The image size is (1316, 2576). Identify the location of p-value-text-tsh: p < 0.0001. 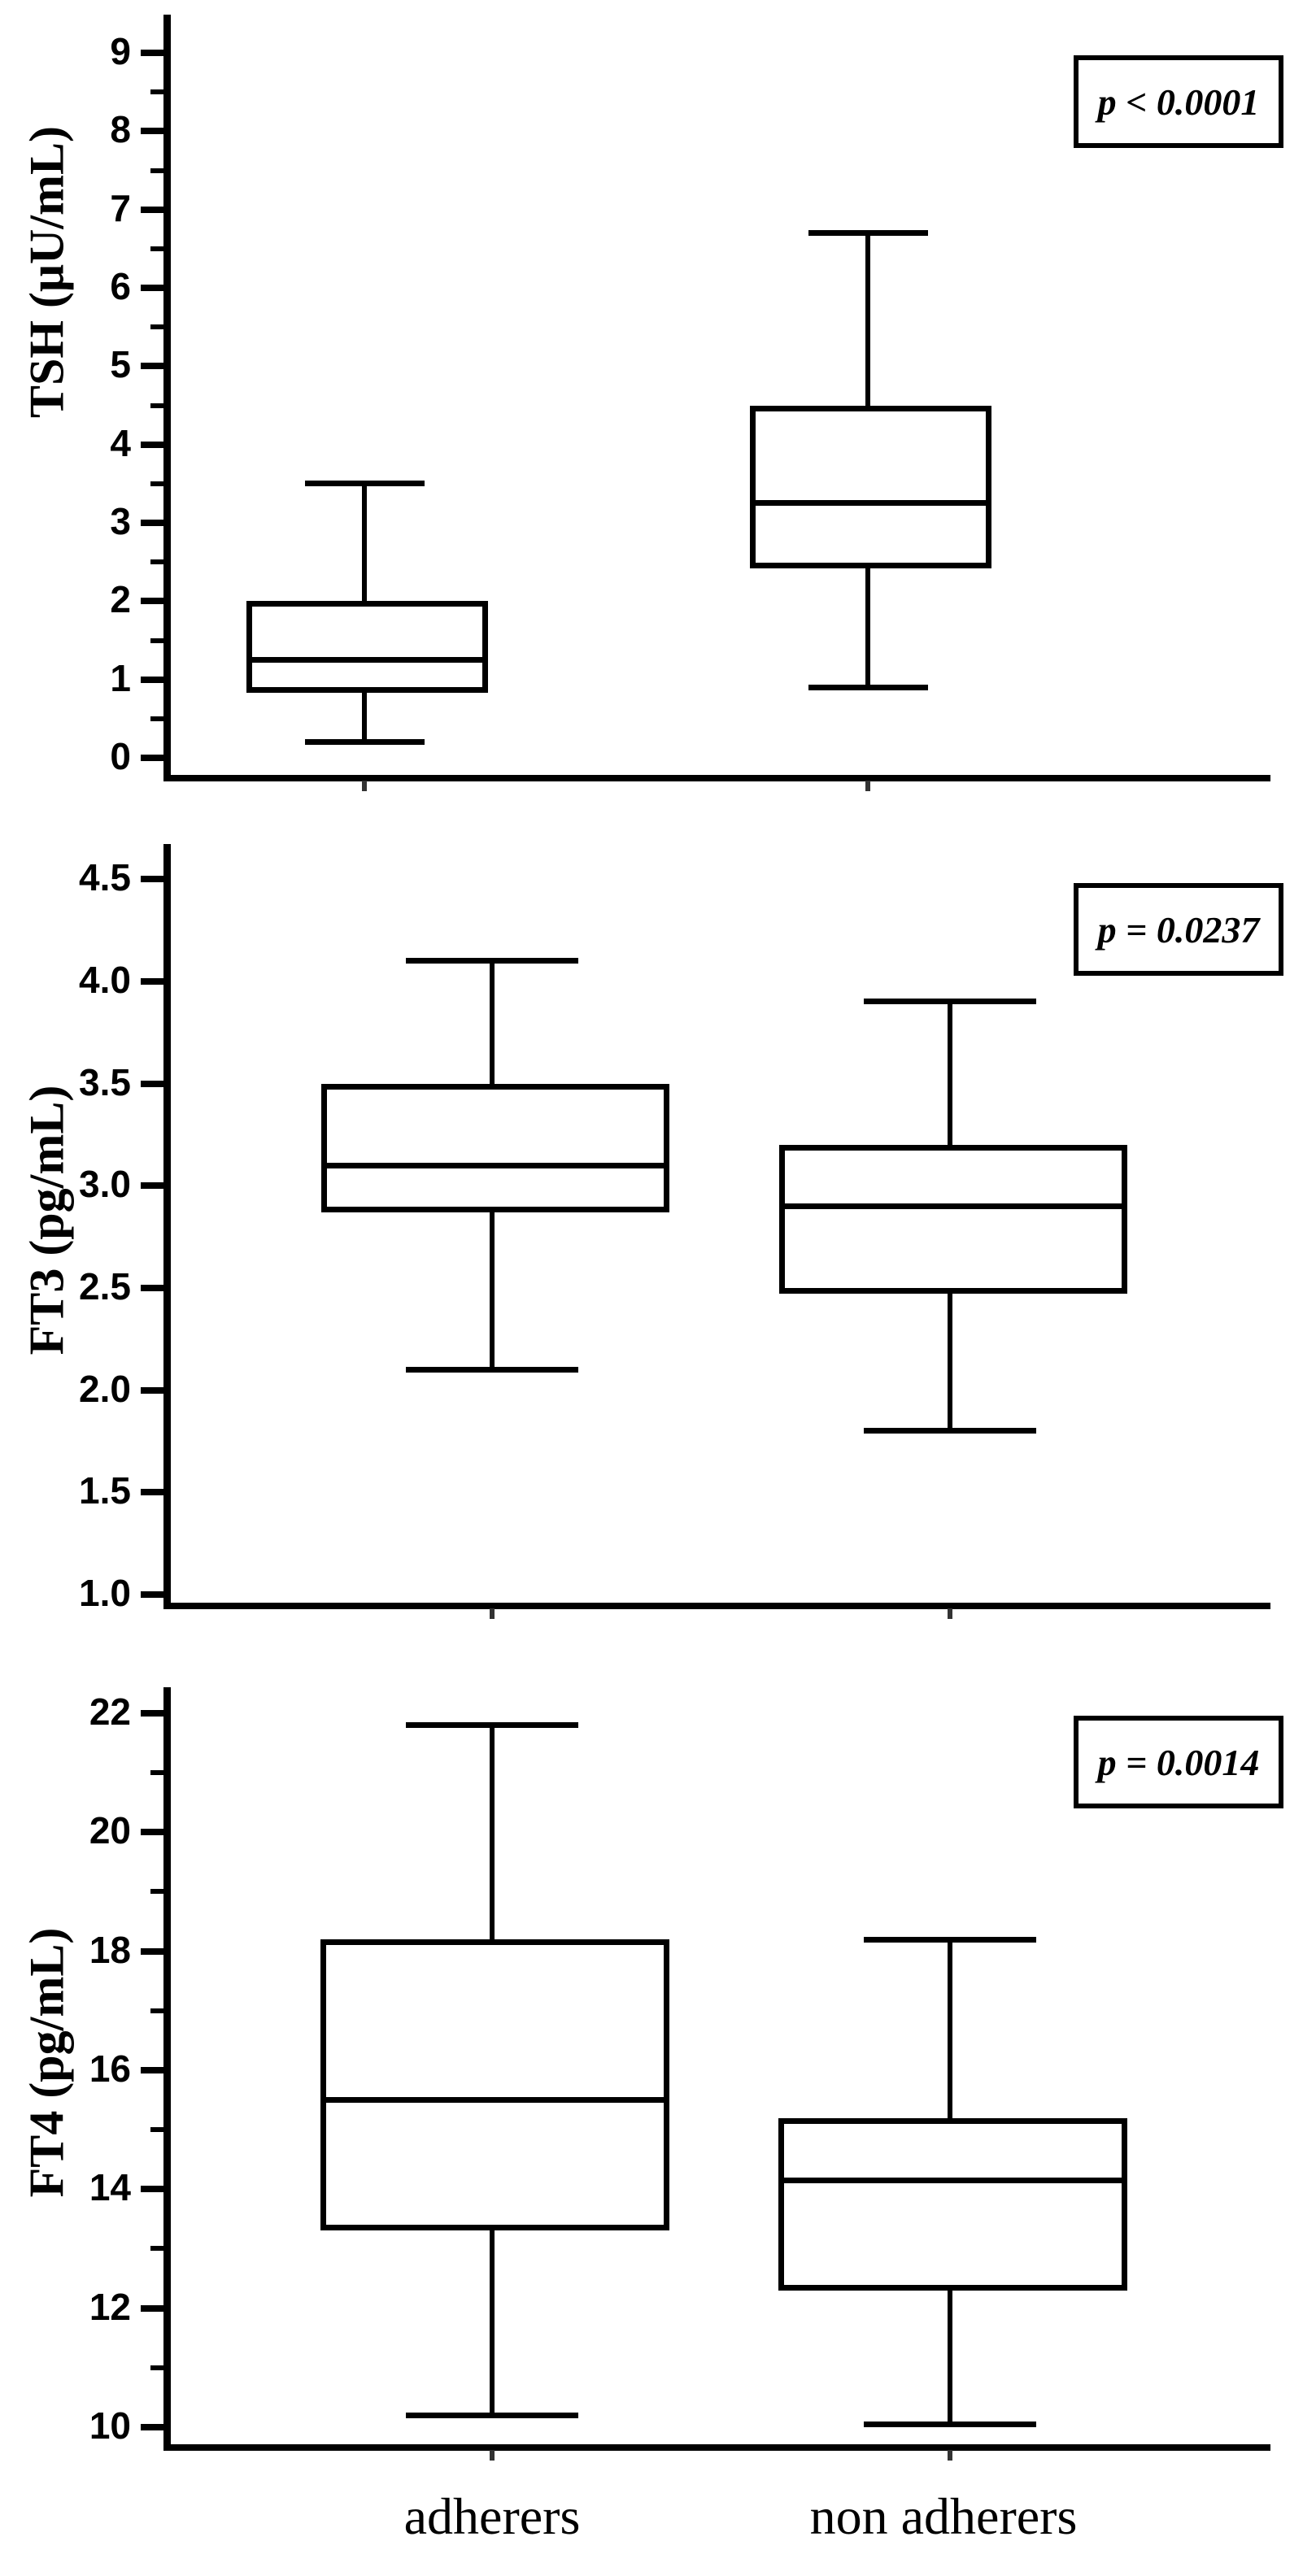
(1178, 102).